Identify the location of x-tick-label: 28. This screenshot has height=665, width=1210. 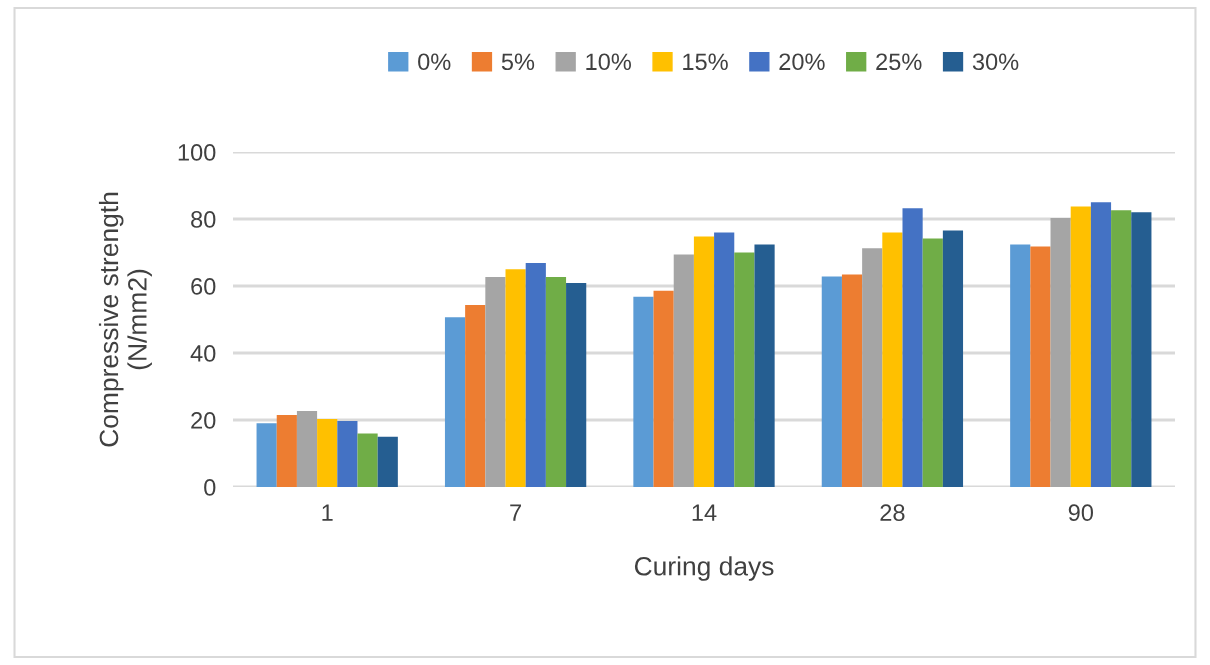
(892, 513).